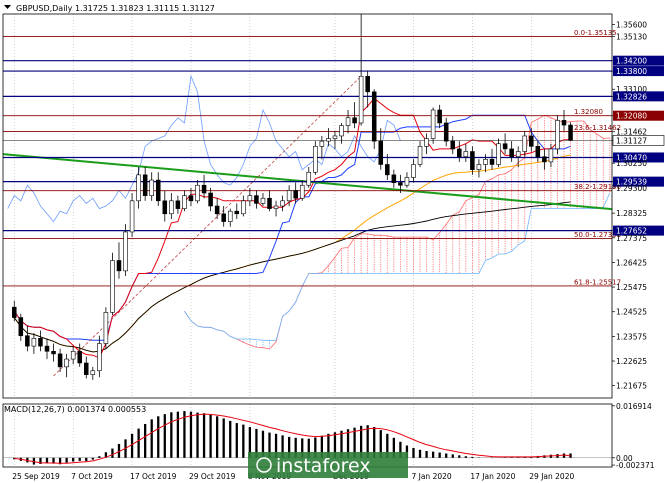 The image size is (665, 483). I want to click on macd-axis-label: -0.002371, so click(635, 465).